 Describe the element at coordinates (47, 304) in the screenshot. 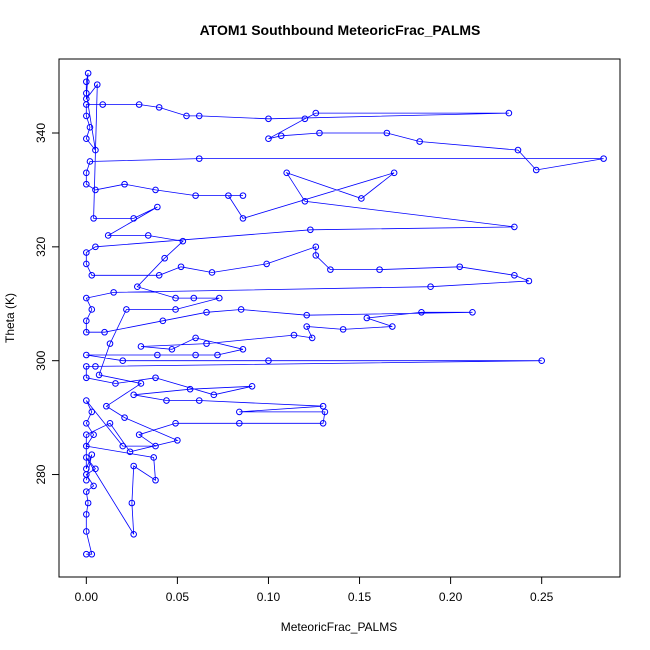

I see `y-axis: 280 300 320 340` at that location.